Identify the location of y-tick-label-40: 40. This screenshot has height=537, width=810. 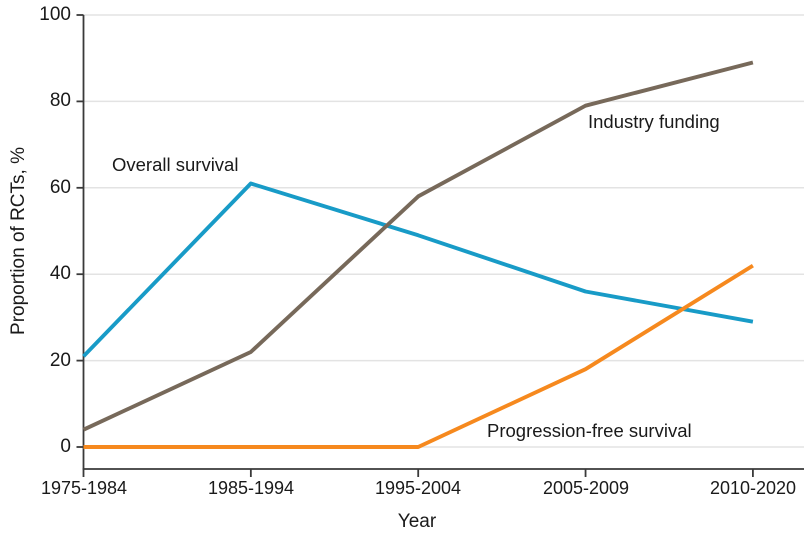
(60, 273).